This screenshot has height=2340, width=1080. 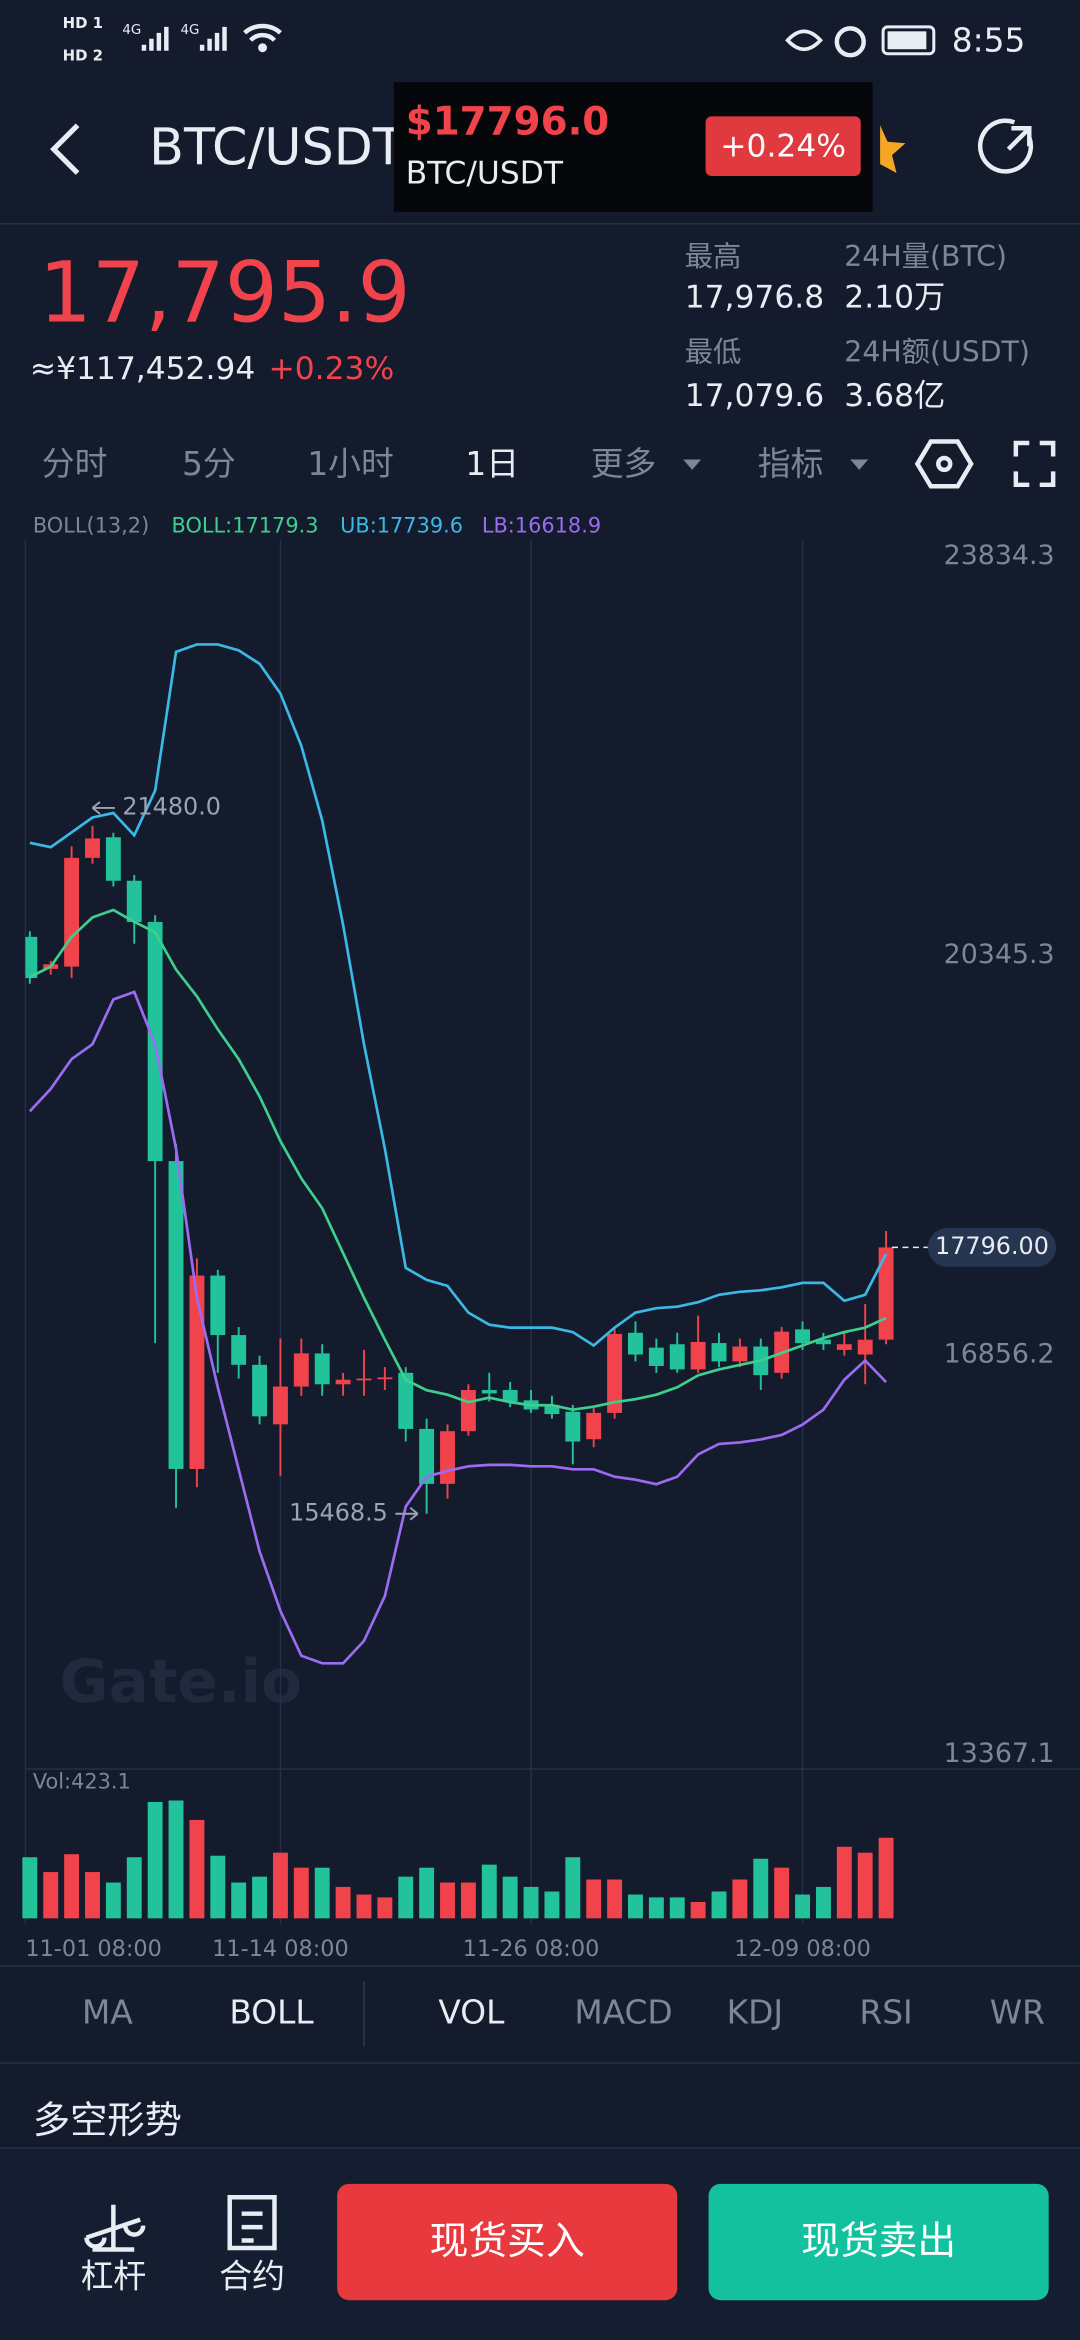 What do you see at coordinates (485, 174) in the screenshot?
I see `popup-pair: BTC/USDT` at bounding box center [485, 174].